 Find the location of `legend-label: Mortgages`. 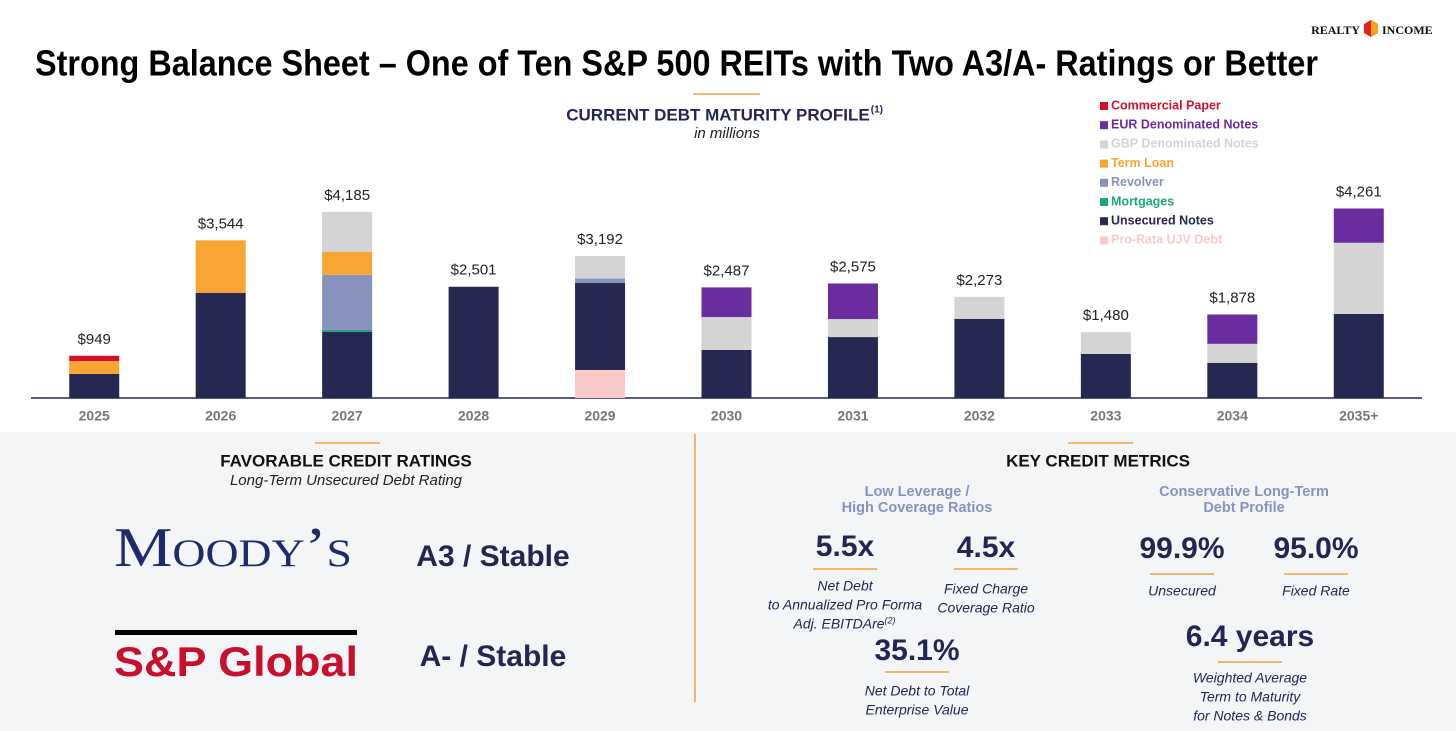

legend-label: Mortgages is located at coordinates (1142, 201).